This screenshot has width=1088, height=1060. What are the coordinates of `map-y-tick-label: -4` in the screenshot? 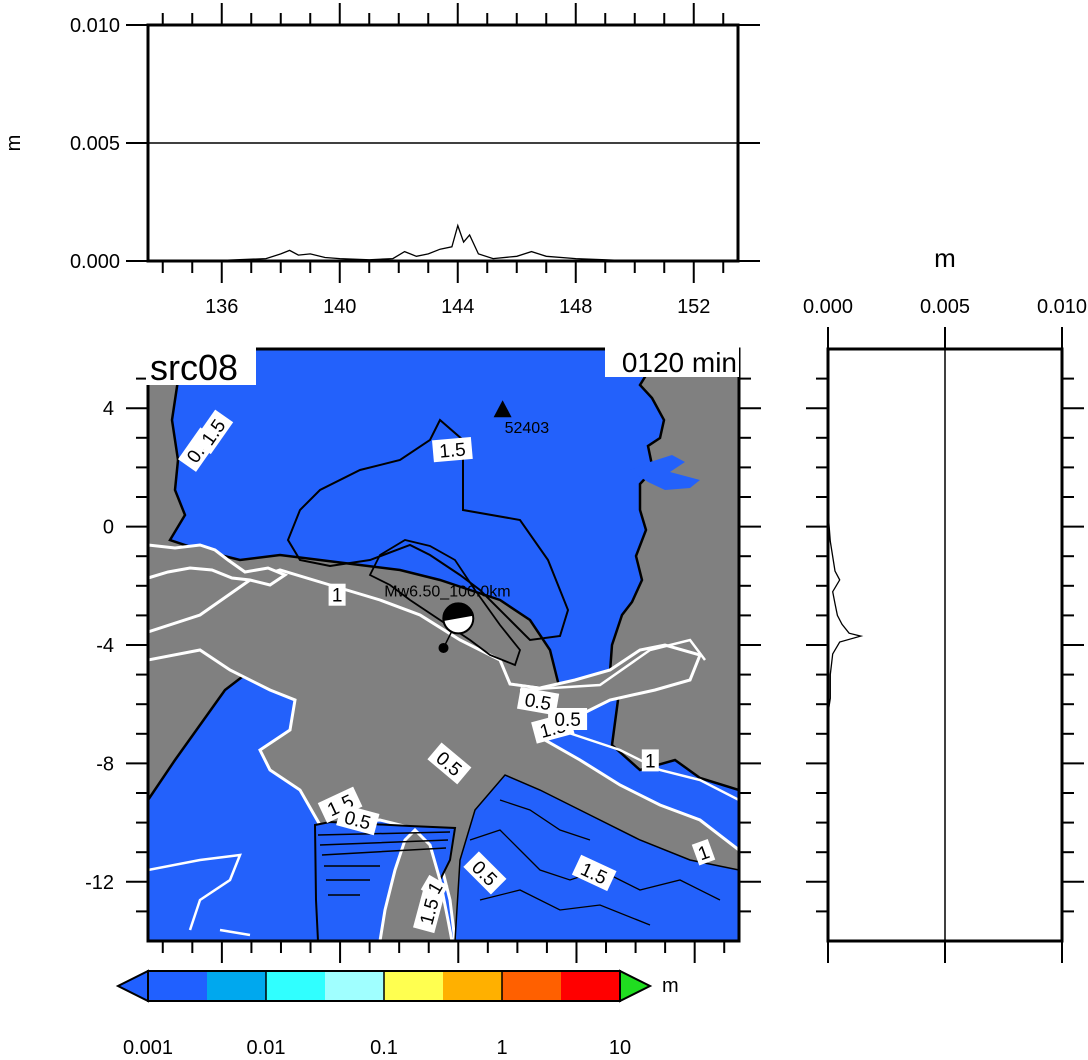 It's located at (105, 646).